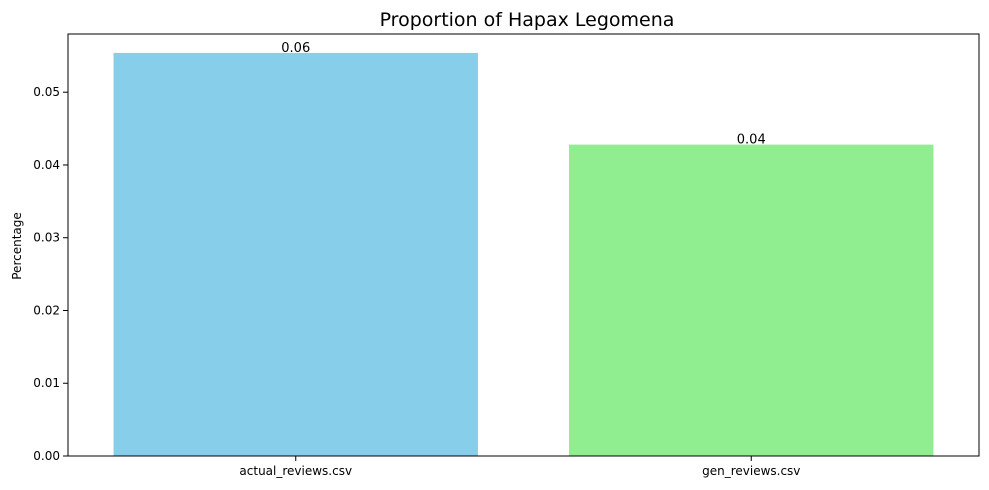 This screenshot has height=490, width=989. I want to click on y-tick-label-5: 0.05, so click(46, 92).